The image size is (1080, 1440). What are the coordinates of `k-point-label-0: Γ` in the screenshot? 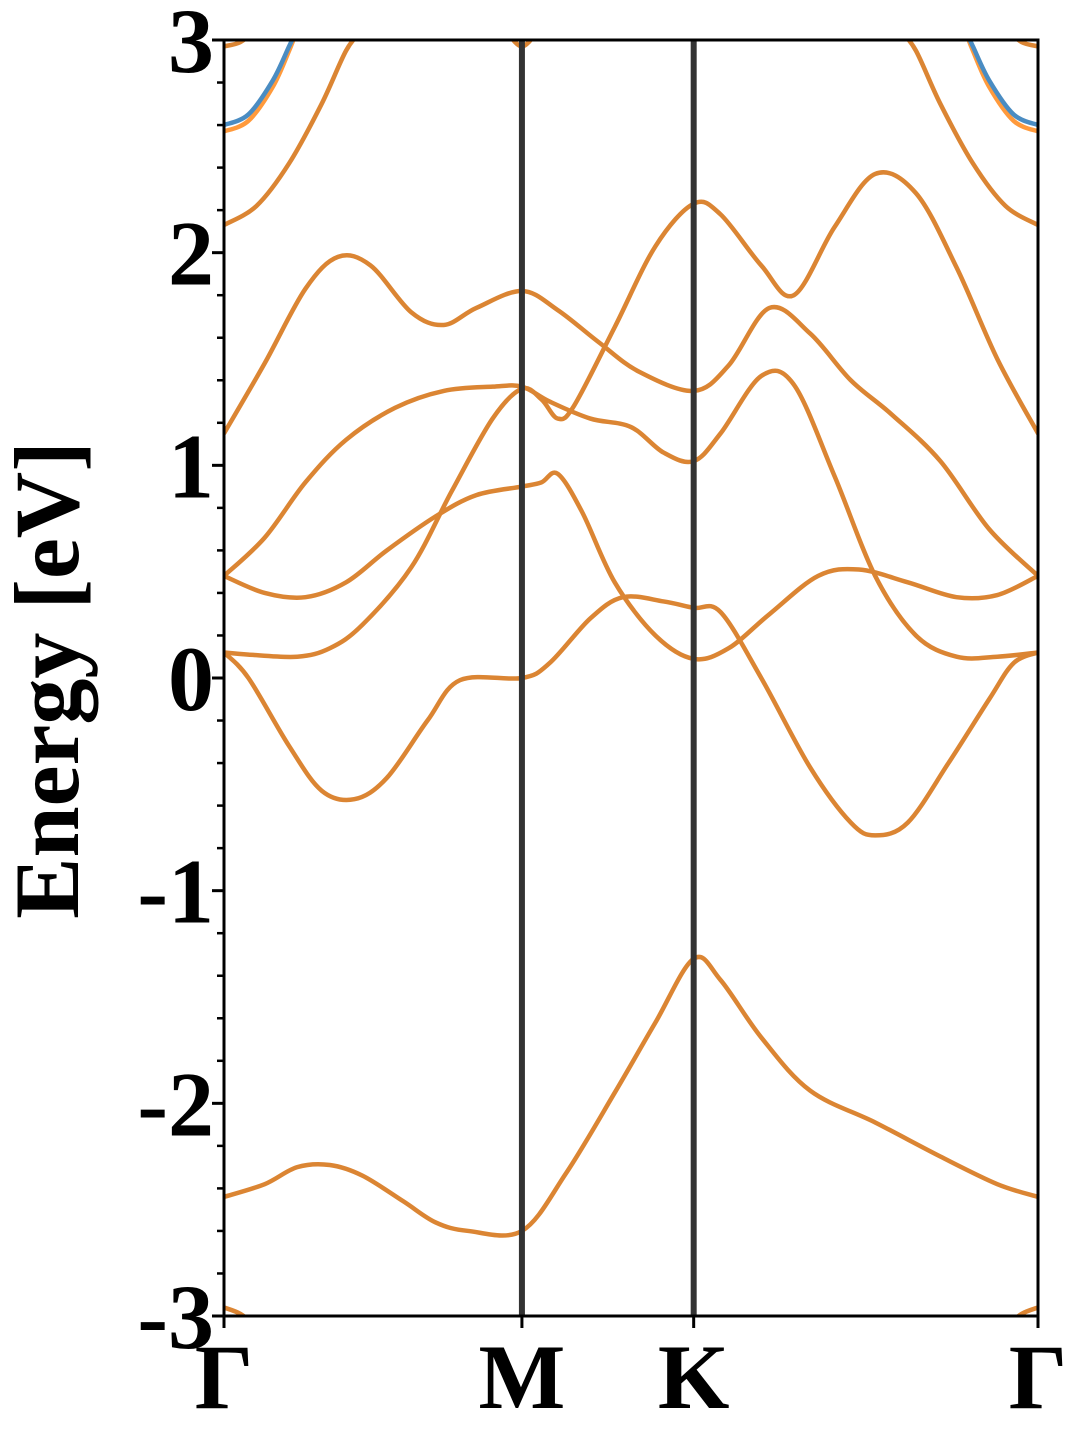 It's located at (224, 1377).